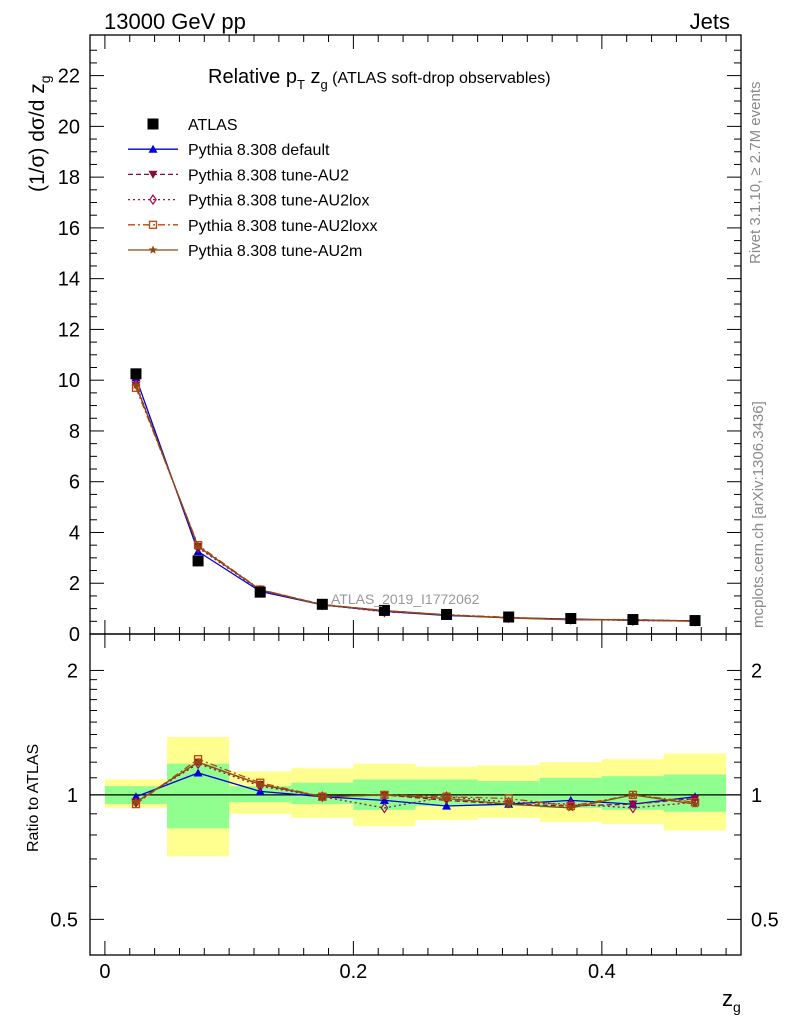 The image size is (786, 1024). I want to click on ratio-y-axis-label: Ratio to ATLAS, so click(33, 798).